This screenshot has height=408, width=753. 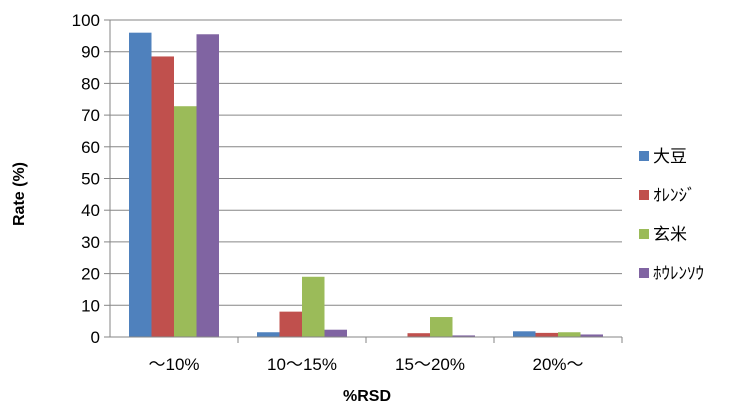 What do you see at coordinates (557, 364) in the screenshot?
I see `x-tick-label: 20%～` at bounding box center [557, 364].